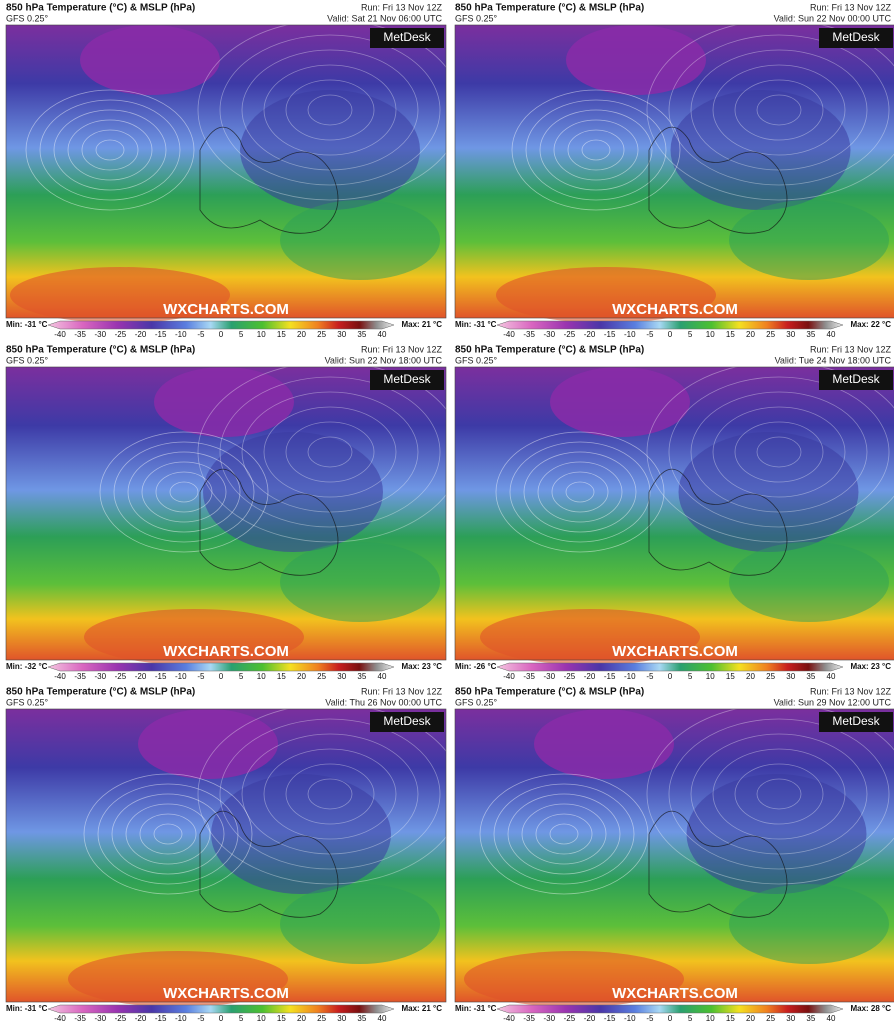  Describe the element at coordinates (383, 702) in the screenshot. I see `valid-label: Valid: Thu 26 Nov 00:00 UTC` at that location.